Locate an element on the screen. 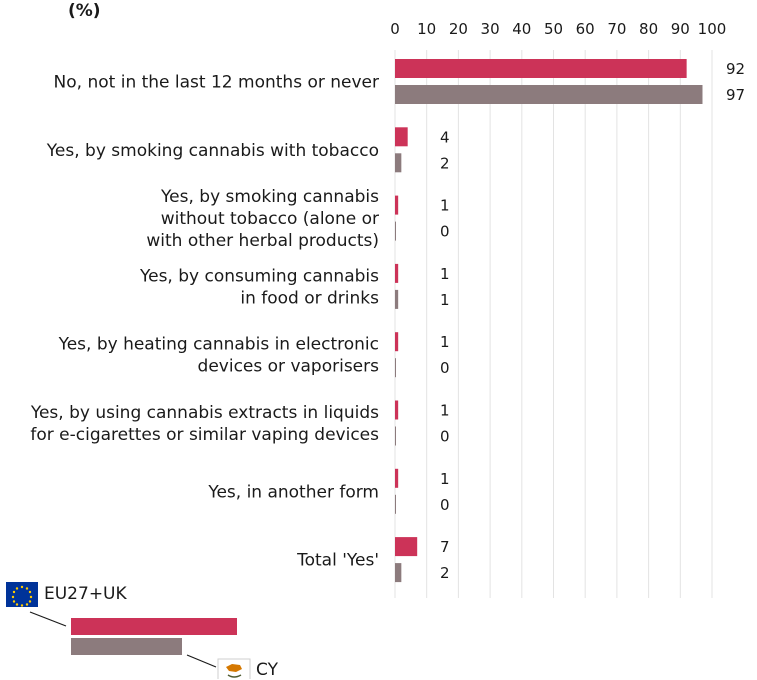  category-label: Total 'Yes' is located at coordinates (337, 561).